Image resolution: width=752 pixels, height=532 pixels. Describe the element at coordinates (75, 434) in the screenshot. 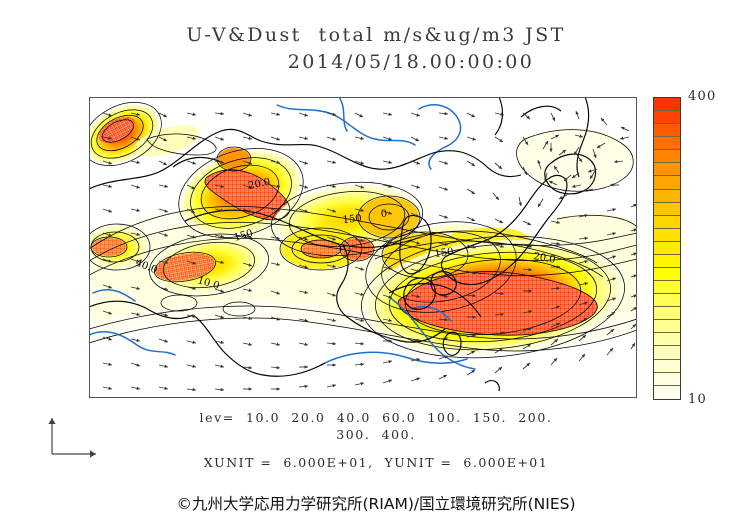

I see `vector-scale-glyph` at that location.